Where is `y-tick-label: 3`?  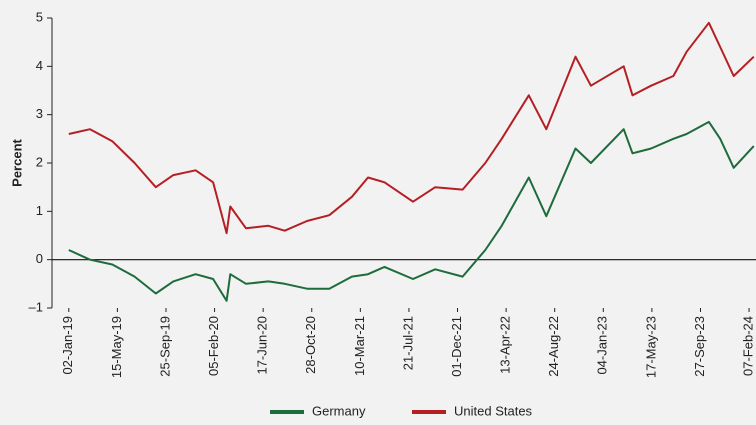
y-tick-label: 3 is located at coordinates (39, 113).